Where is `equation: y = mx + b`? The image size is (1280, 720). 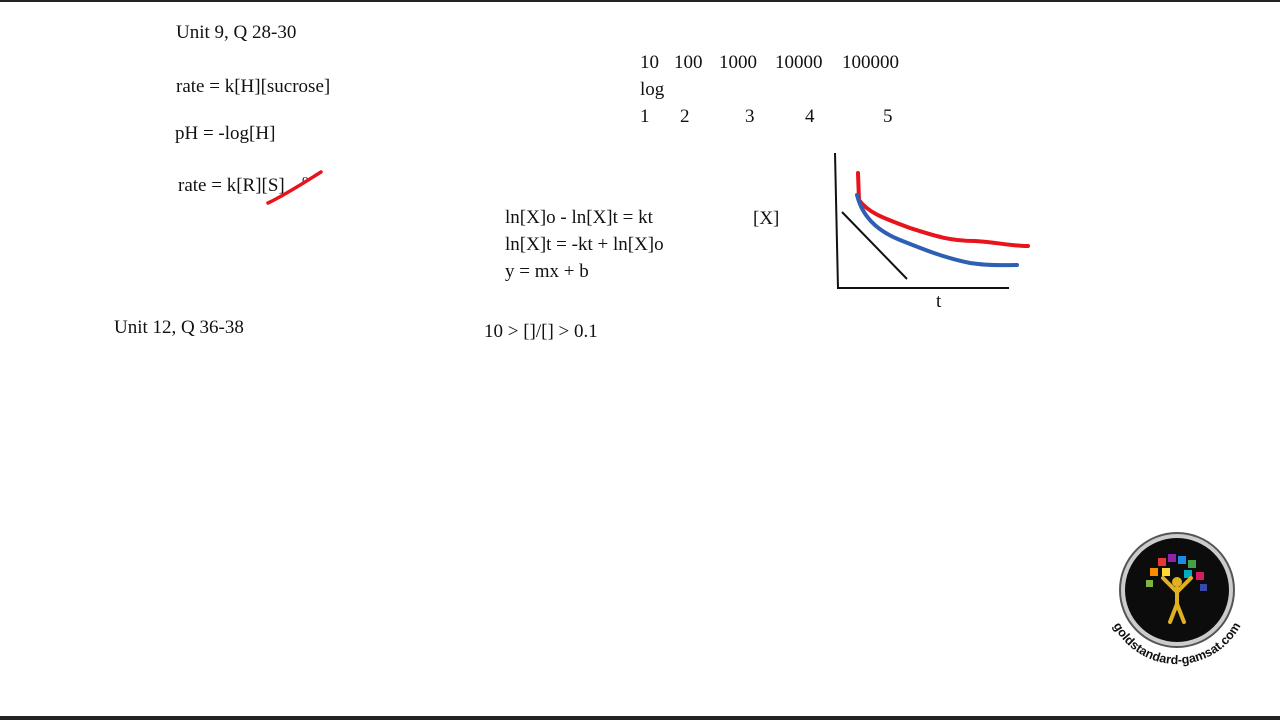 equation: y = mx + b is located at coordinates (547, 271).